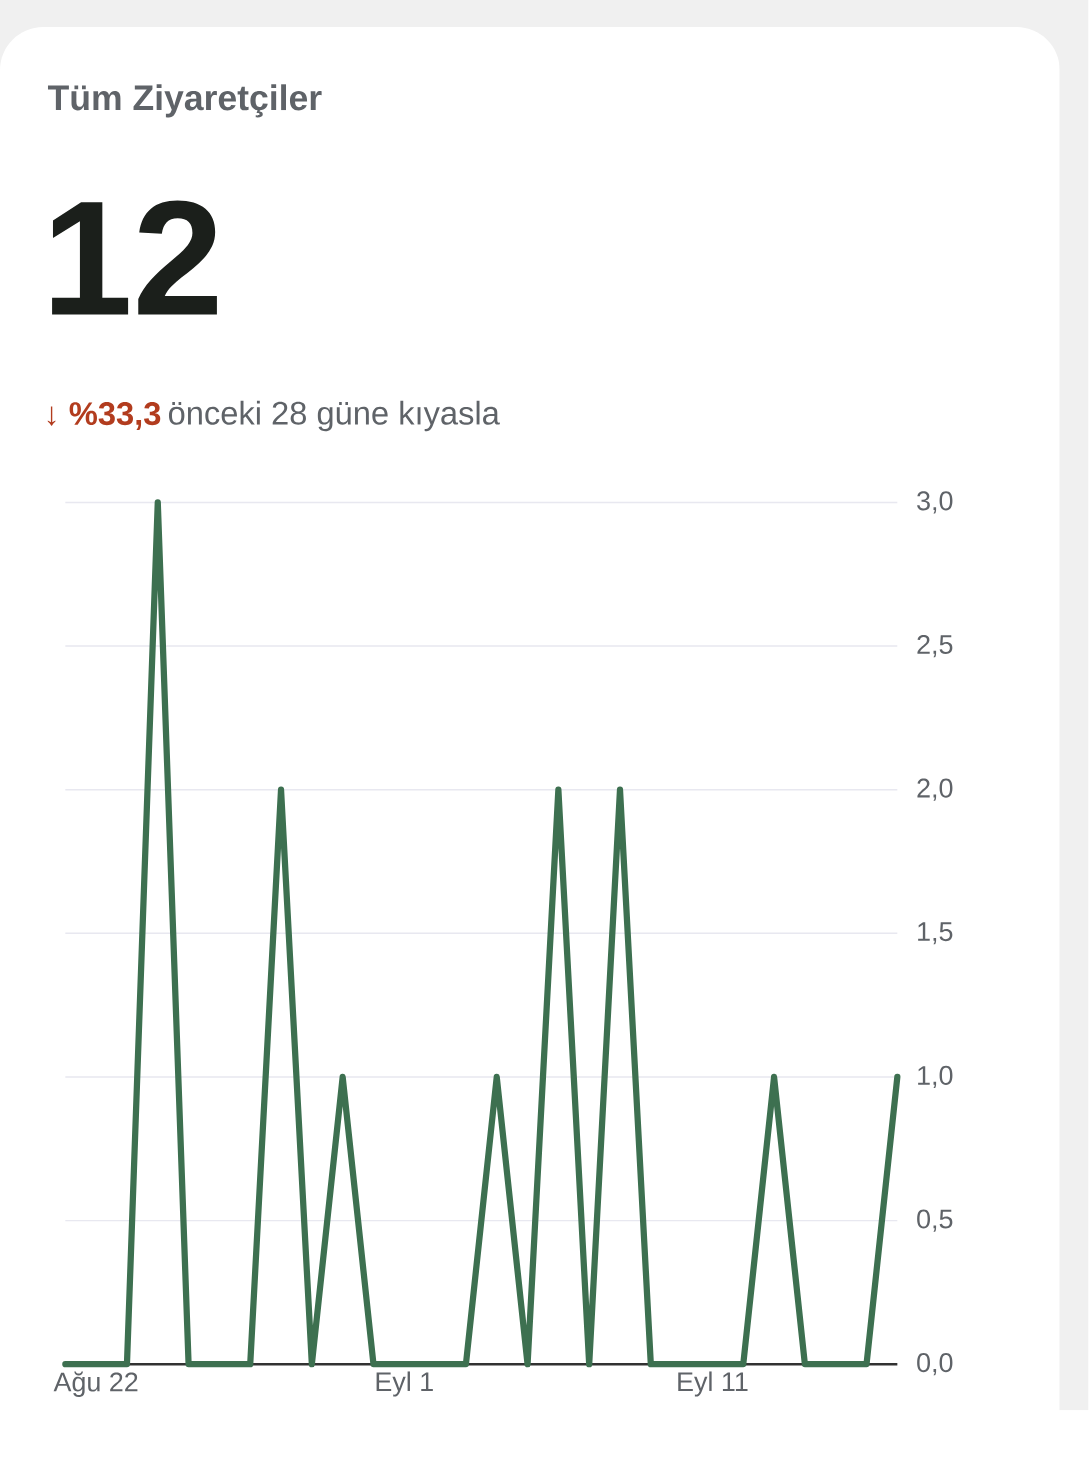  Describe the element at coordinates (935, 646) in the screenshot. I see `y-tick-label: 2,5` at that location.